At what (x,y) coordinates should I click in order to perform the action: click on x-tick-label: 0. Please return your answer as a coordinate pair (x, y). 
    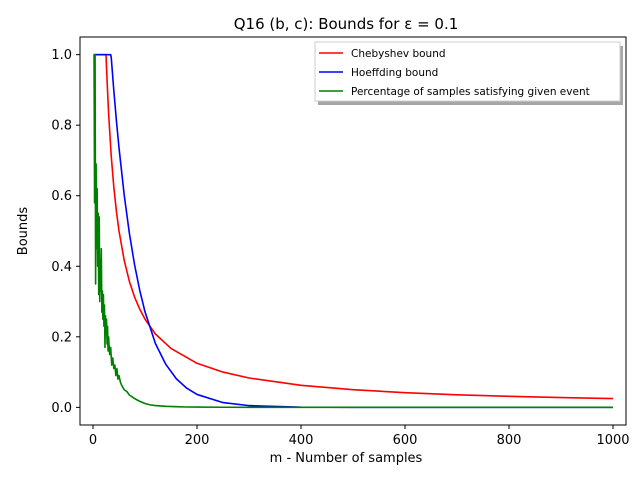
    Looking at the image, I should click on (93, 440).